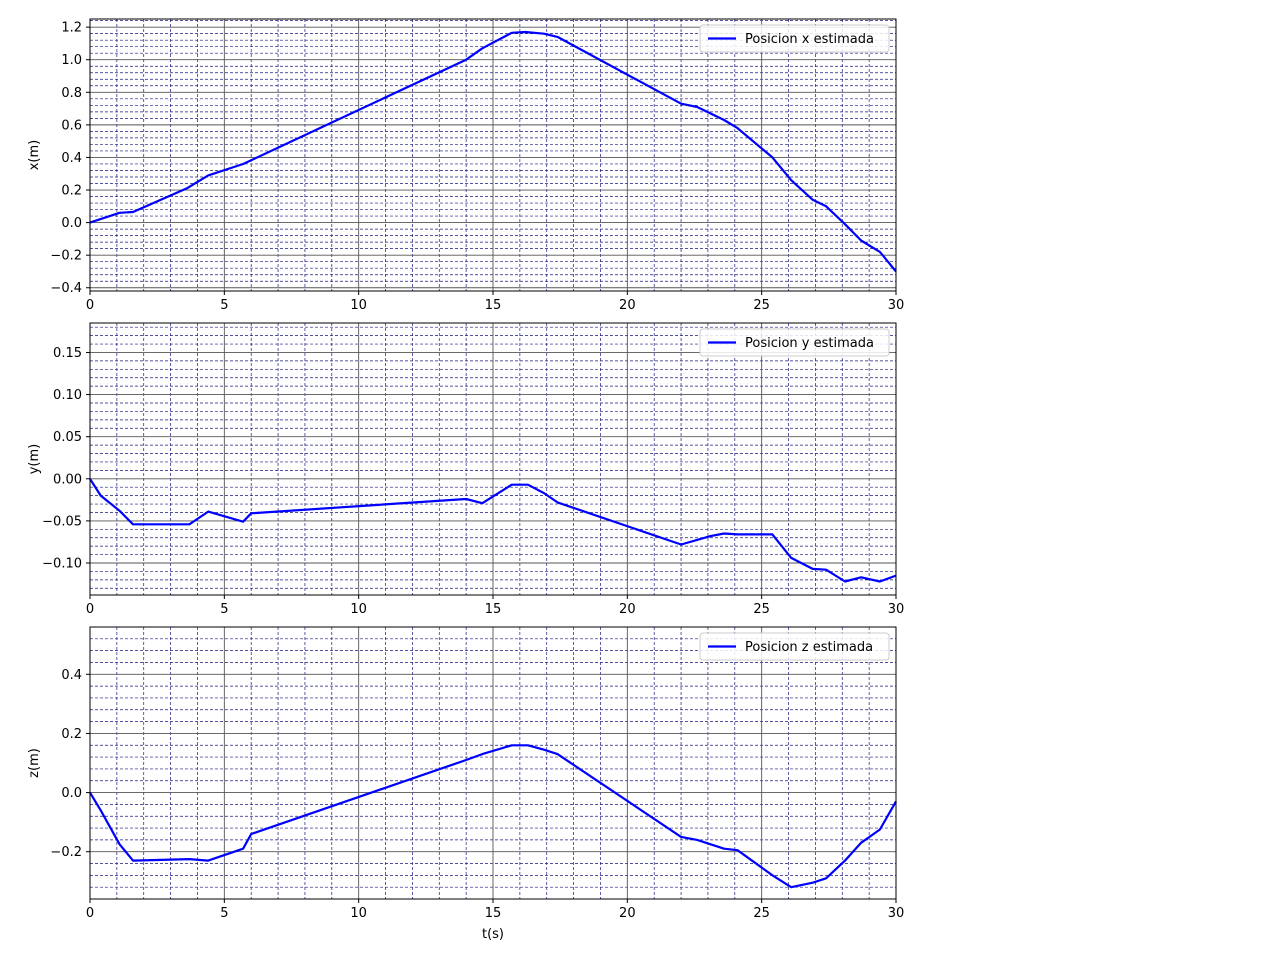 Image resolution: width=1280 pixels, height=966 pixels. What do you see at coordinates (809, 343) in the screenshot?
I see `legend-label: Posicion y estimada` at bounding box center [809, 343].